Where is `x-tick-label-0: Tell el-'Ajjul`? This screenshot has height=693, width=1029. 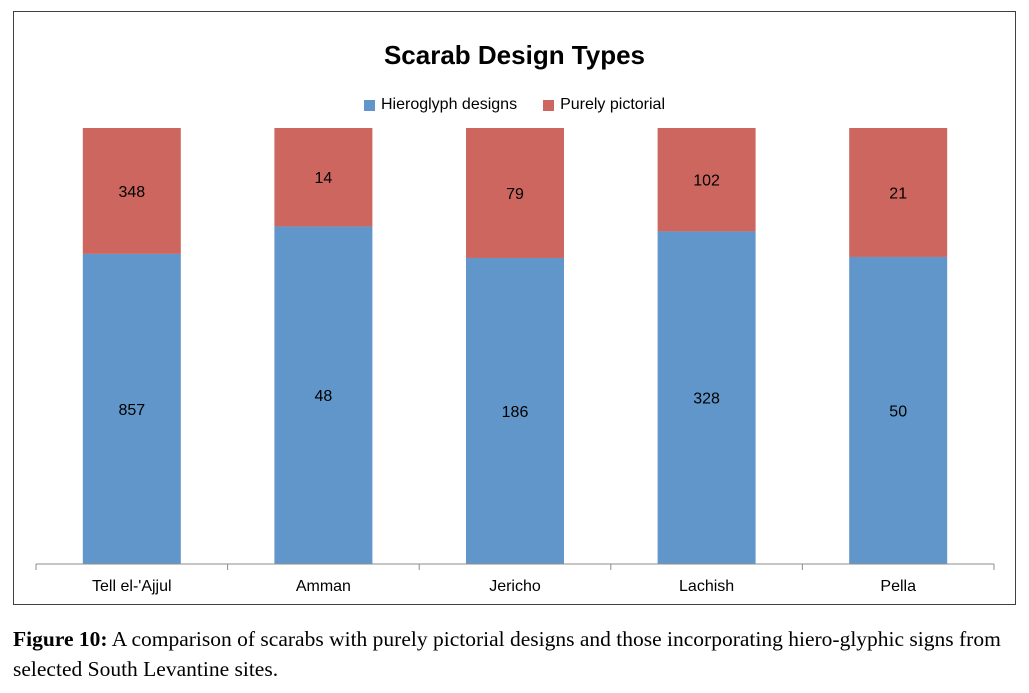
x-tick-label-0: Tell el-'Ajjul is located at coordinates (132, 586).